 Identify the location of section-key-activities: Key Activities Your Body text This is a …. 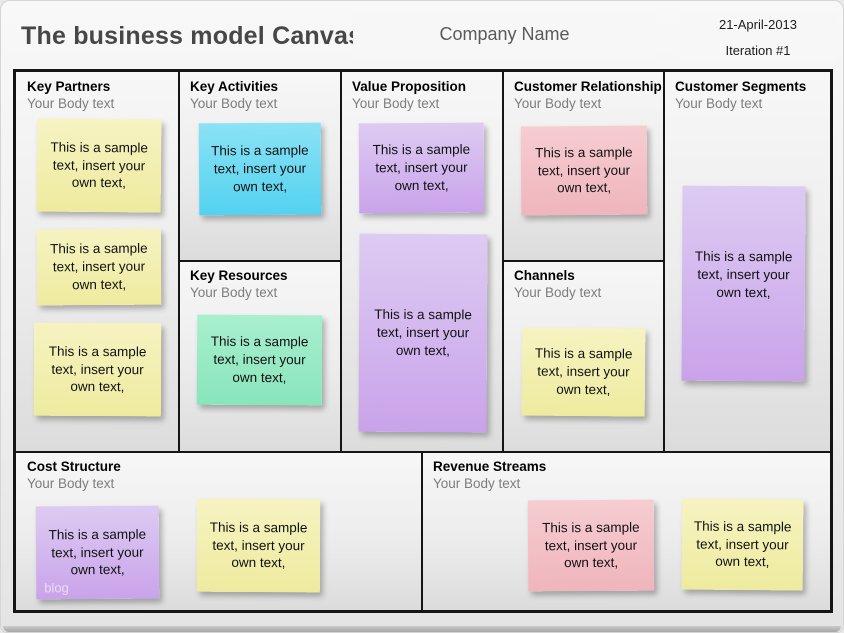
(260, 166).